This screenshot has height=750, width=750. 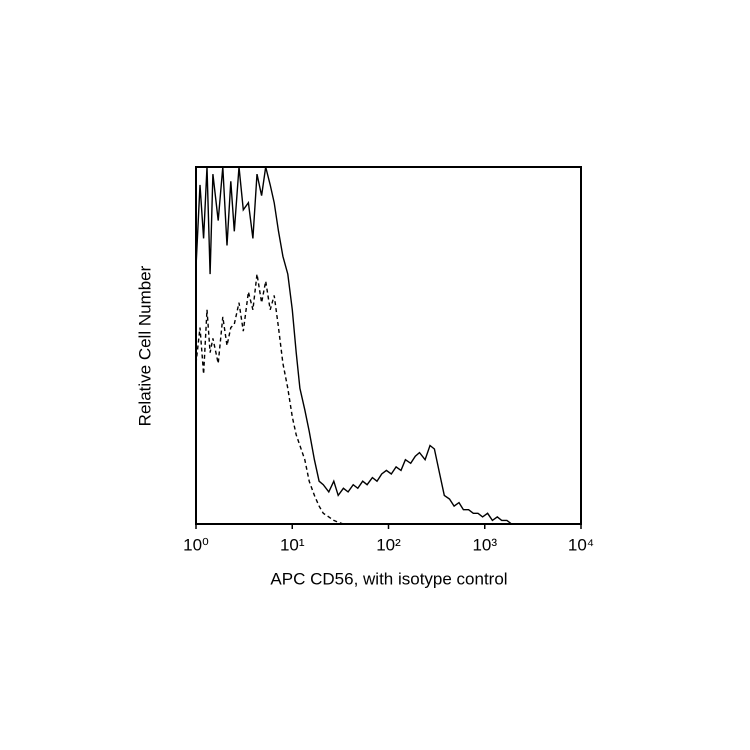 I want to click on x-axis-label: APC CD56, with isotype control, so click(x=388, y=578).